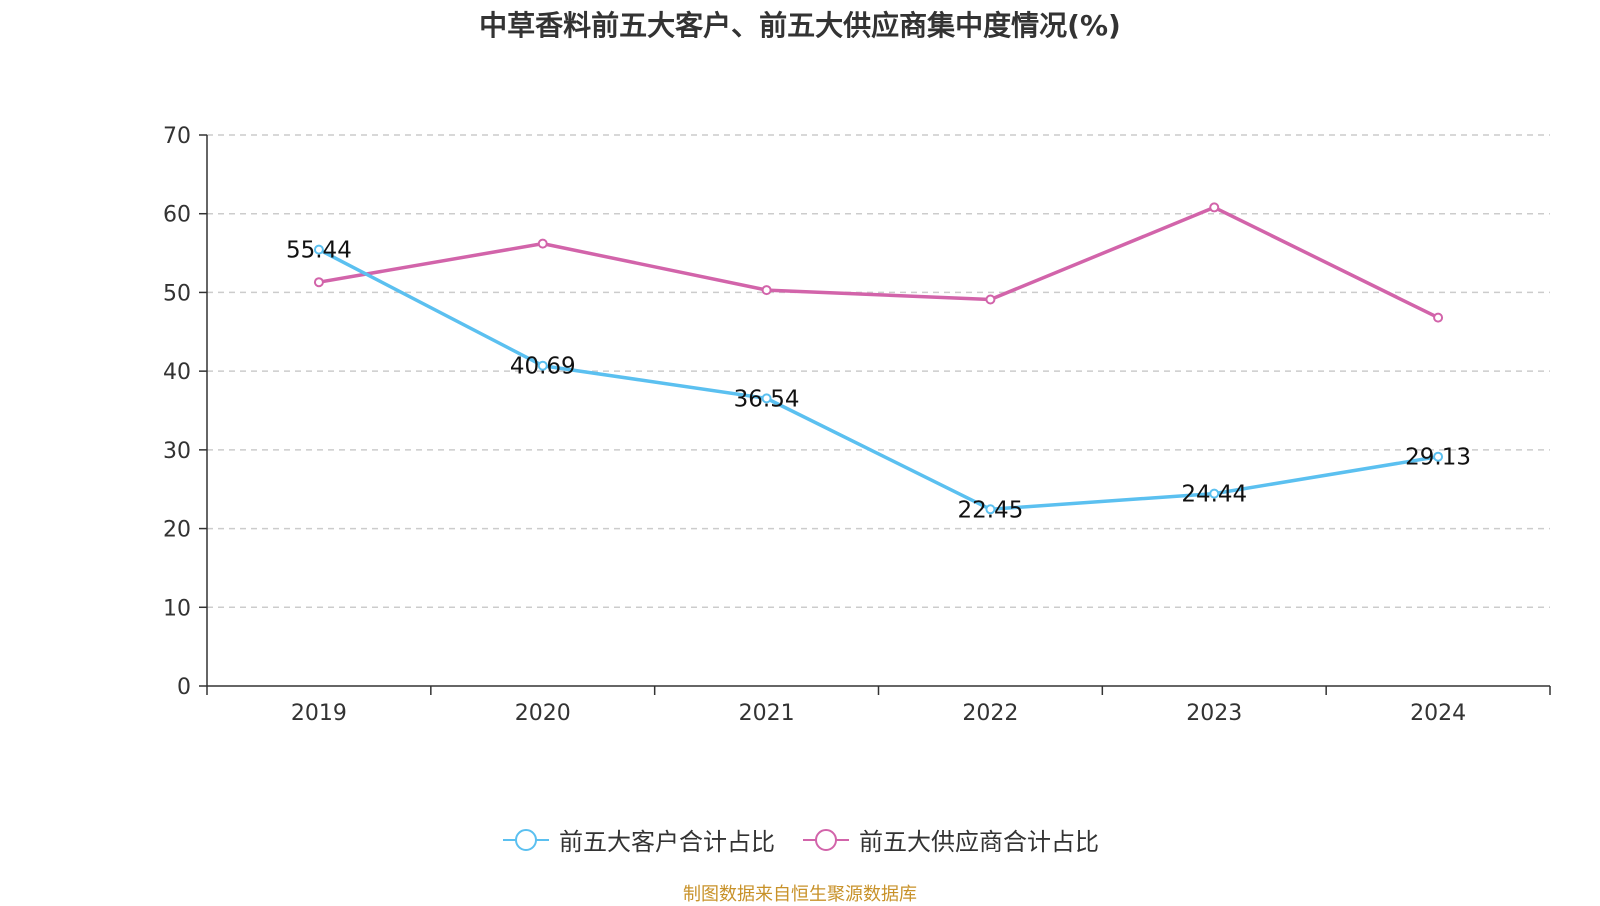 The width and height of the screenshot is (1600, 906). I want to click on y-tick-label: 60, so click(177, 215).